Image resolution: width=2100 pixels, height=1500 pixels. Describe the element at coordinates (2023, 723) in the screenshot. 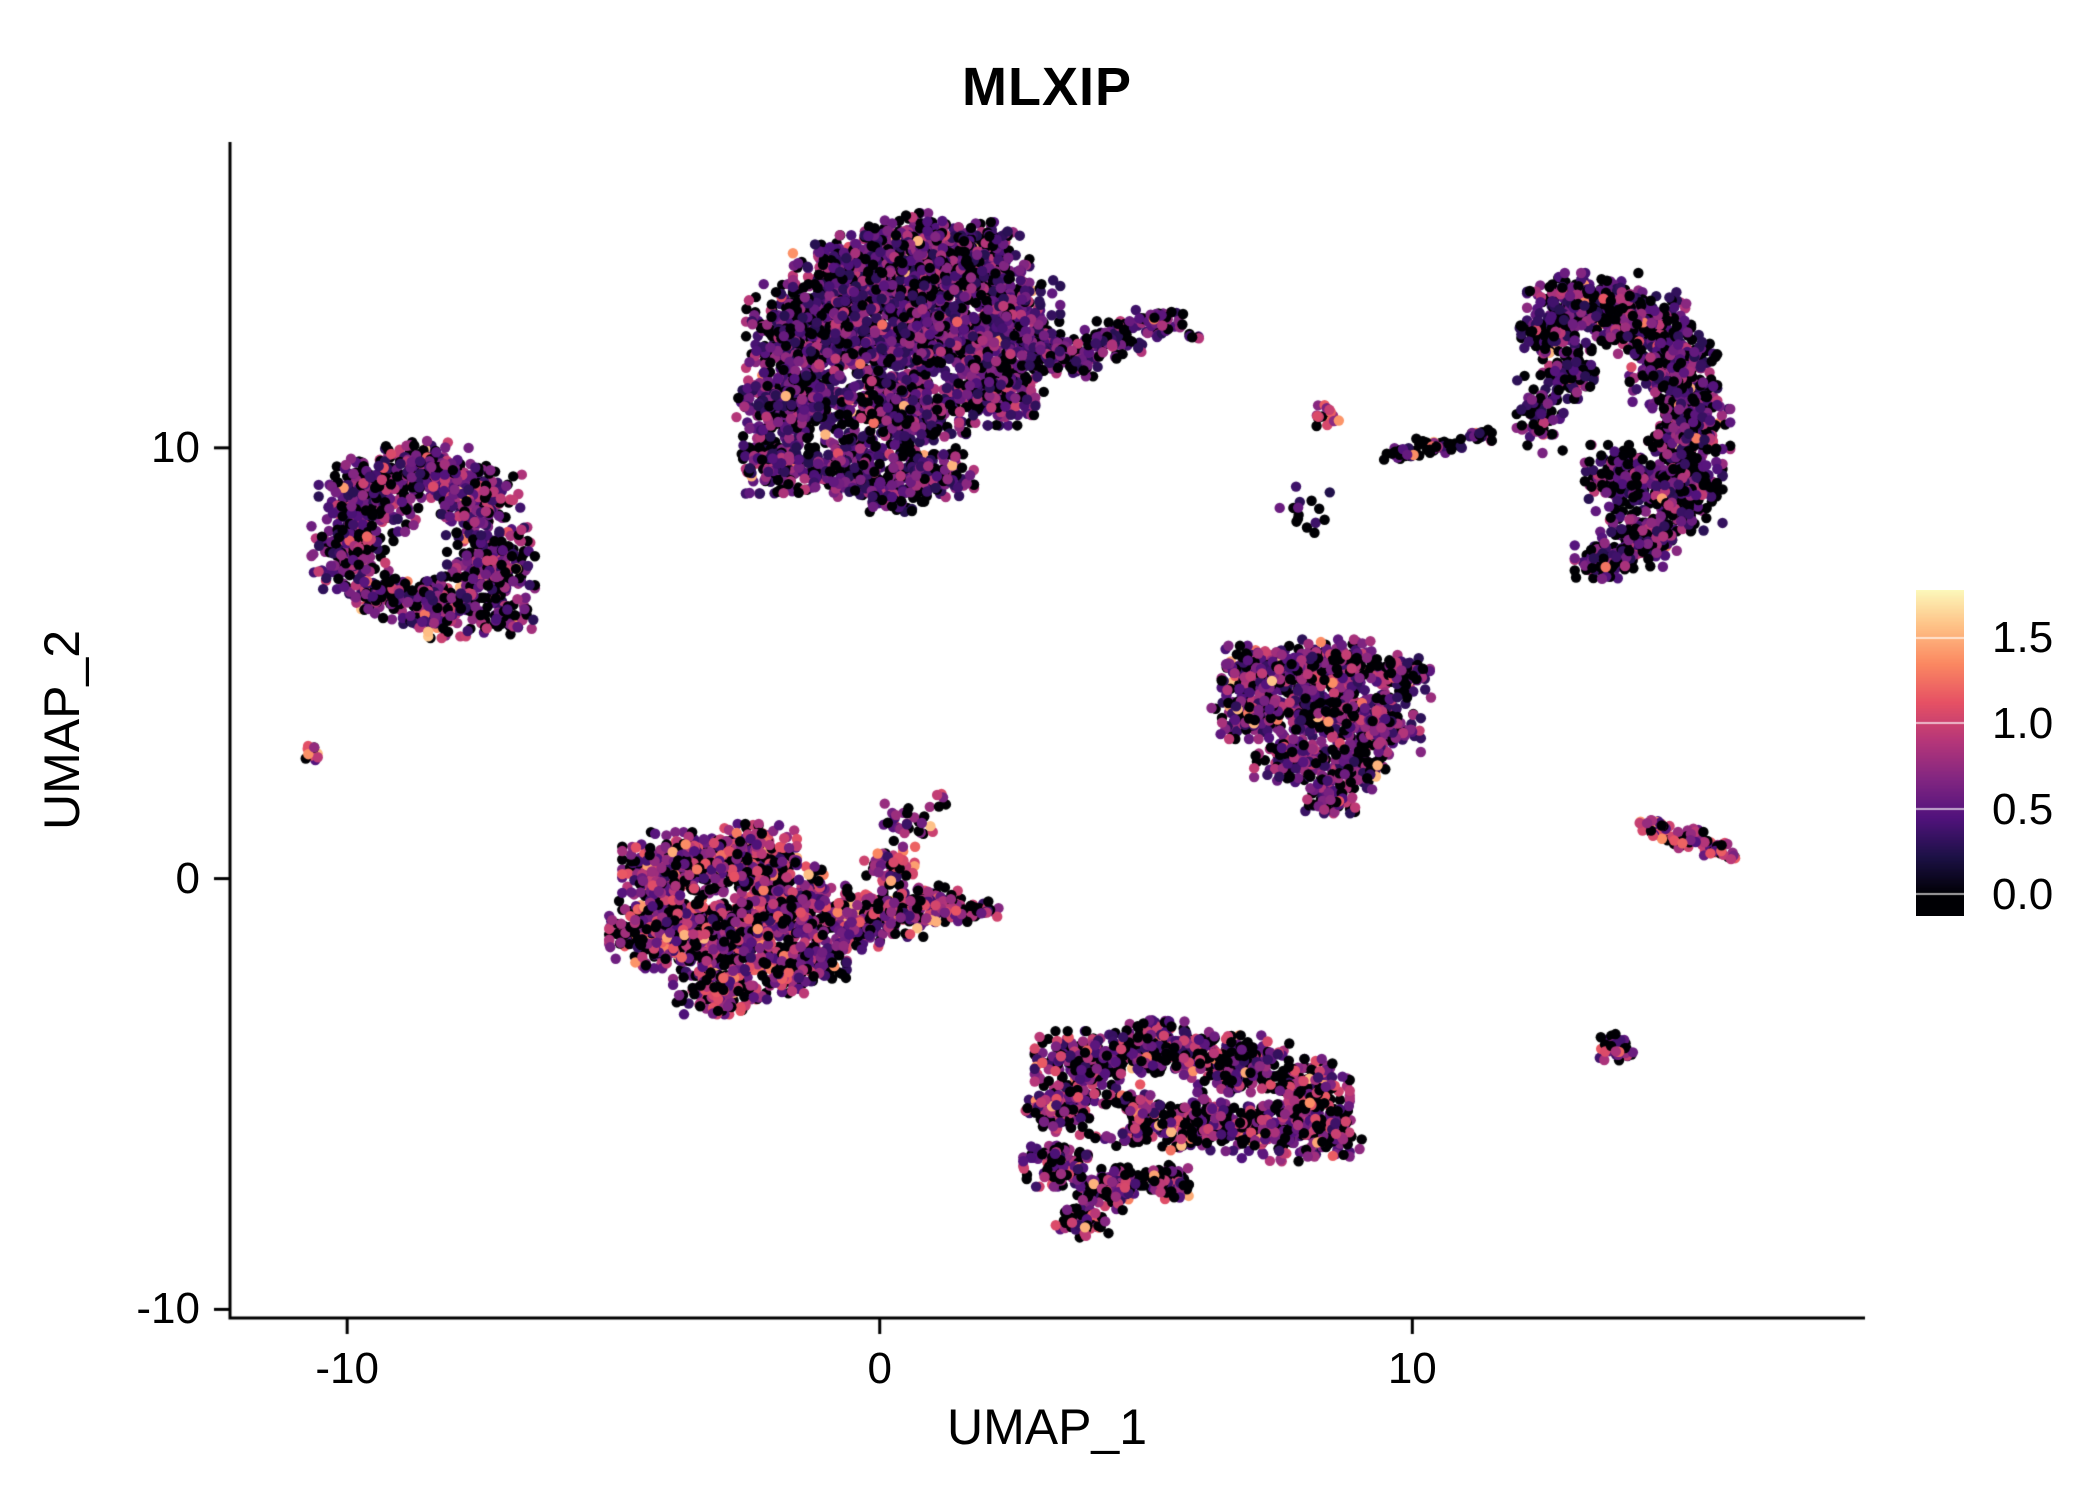

I see `colorbar-tick-label: 1.0` at that location.